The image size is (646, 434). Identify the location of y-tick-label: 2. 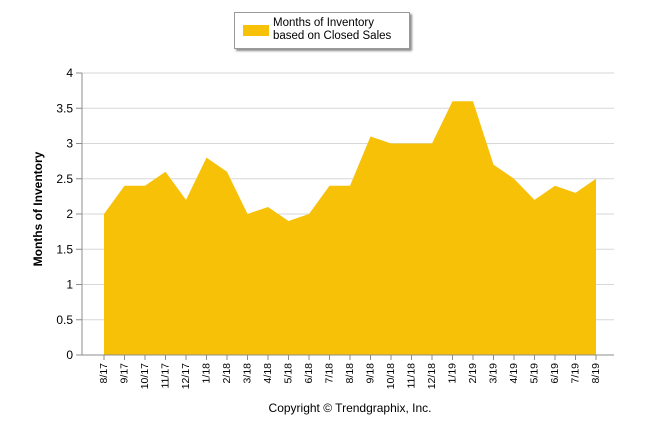
(69, 214).